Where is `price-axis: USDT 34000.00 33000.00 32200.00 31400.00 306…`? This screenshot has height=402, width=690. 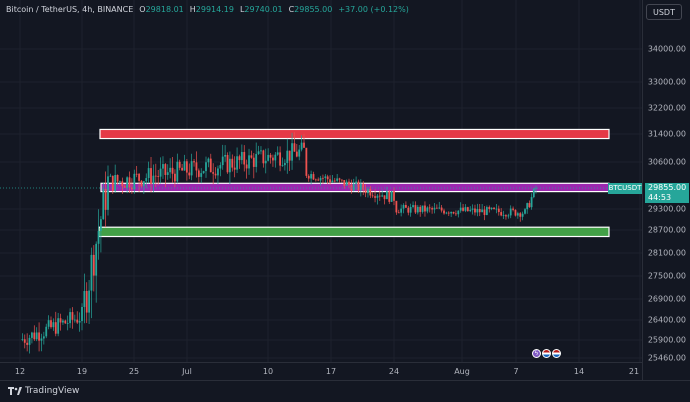
price-axis: USDT 34000.00 33000.00 32200.00 31400.00 306… is located at coordinates (666, 190).